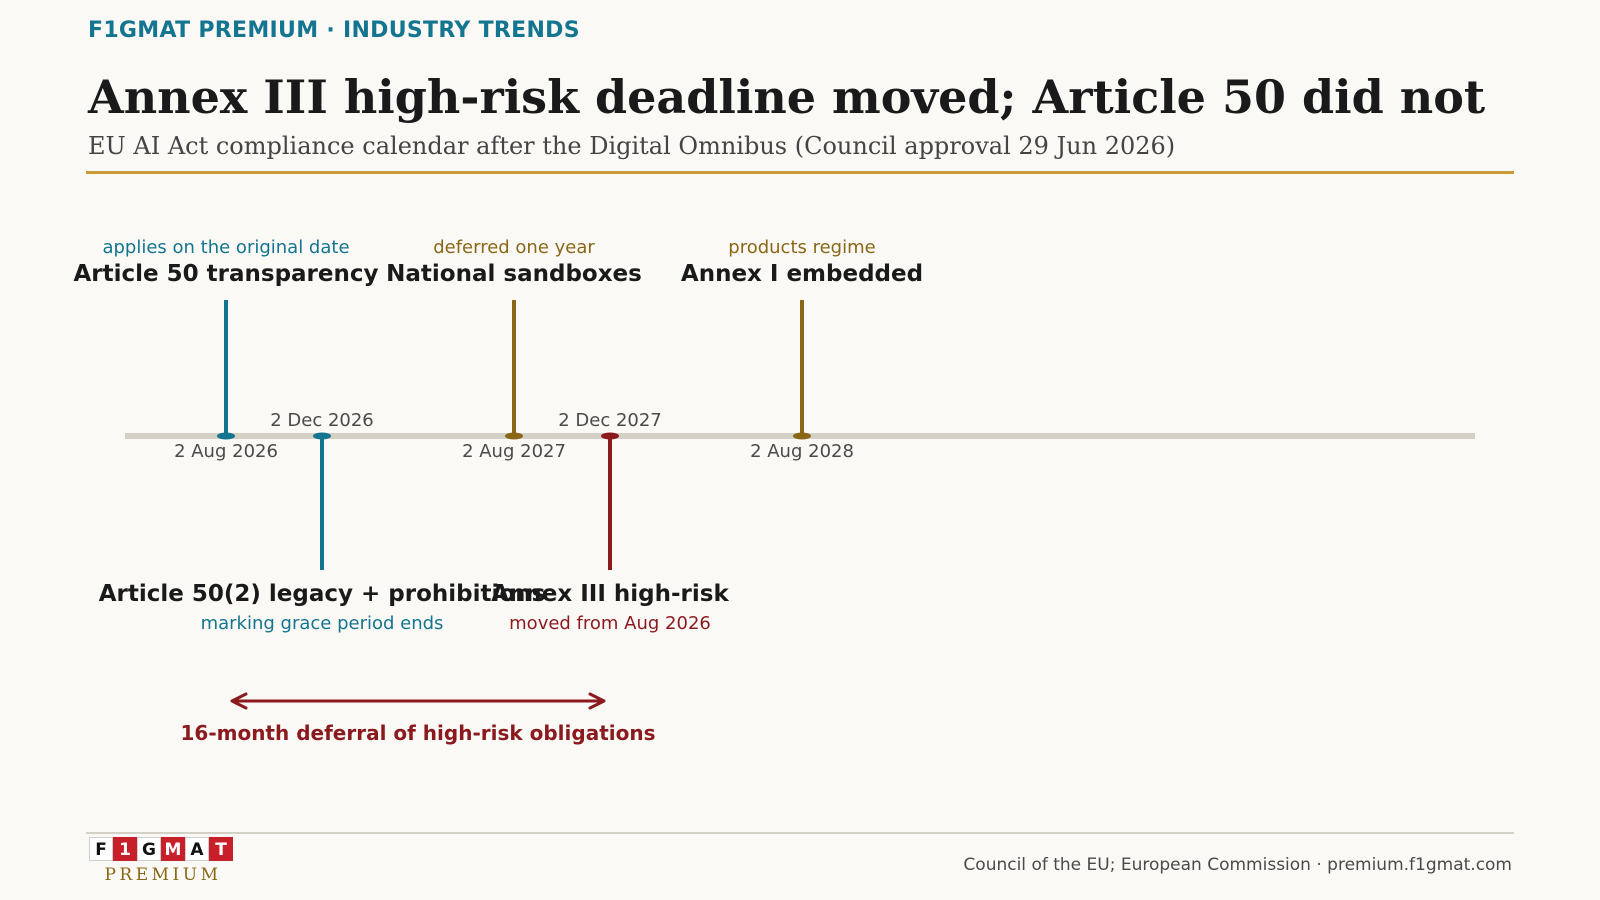 The image size is (1600, 900). I want to click on logo-premium-word: PREMIUM, so click(163, 875).